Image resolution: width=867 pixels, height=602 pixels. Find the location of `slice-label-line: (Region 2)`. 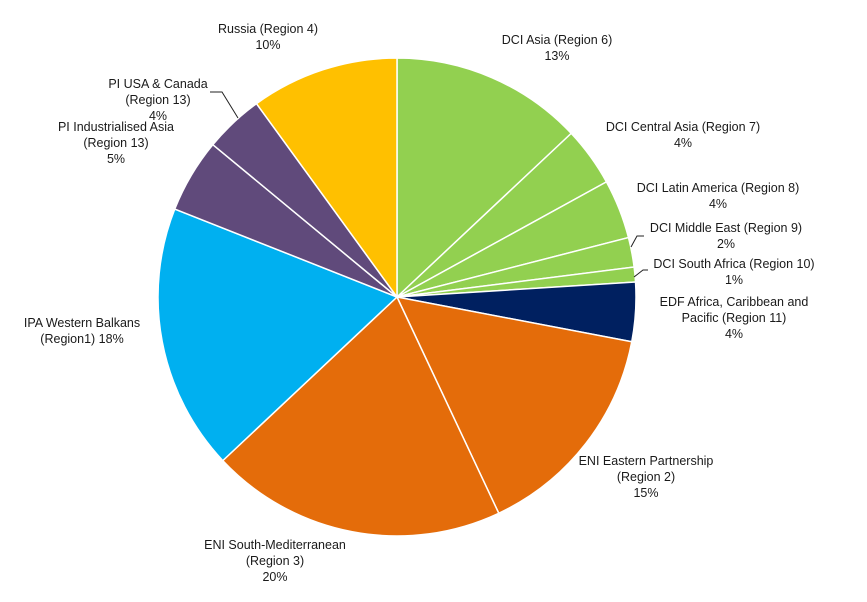

slice-label-line: (Region 2) is located at coordinates (646, 477).